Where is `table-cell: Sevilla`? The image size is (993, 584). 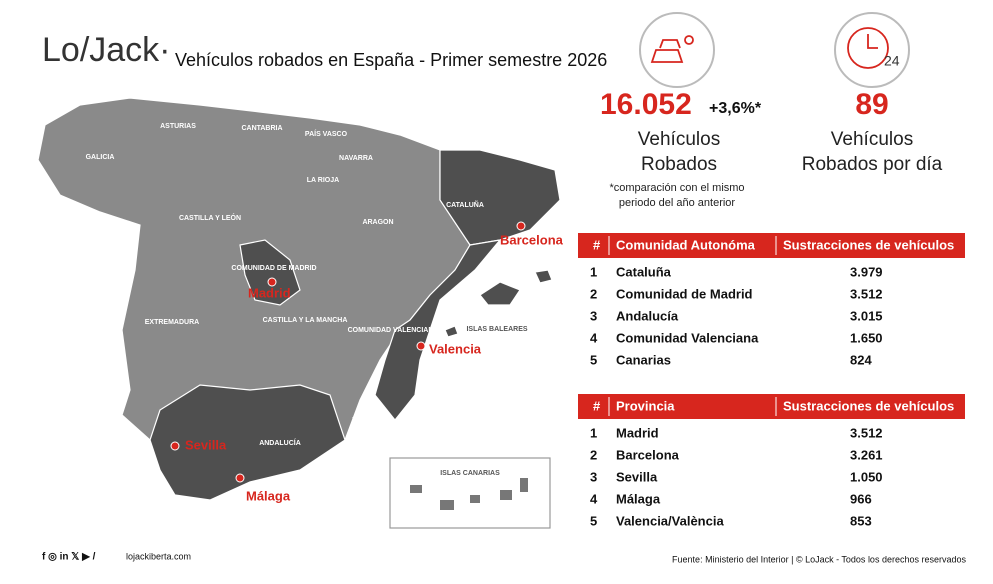 table-cell: Sevilla is located at coordinates (637, 476).